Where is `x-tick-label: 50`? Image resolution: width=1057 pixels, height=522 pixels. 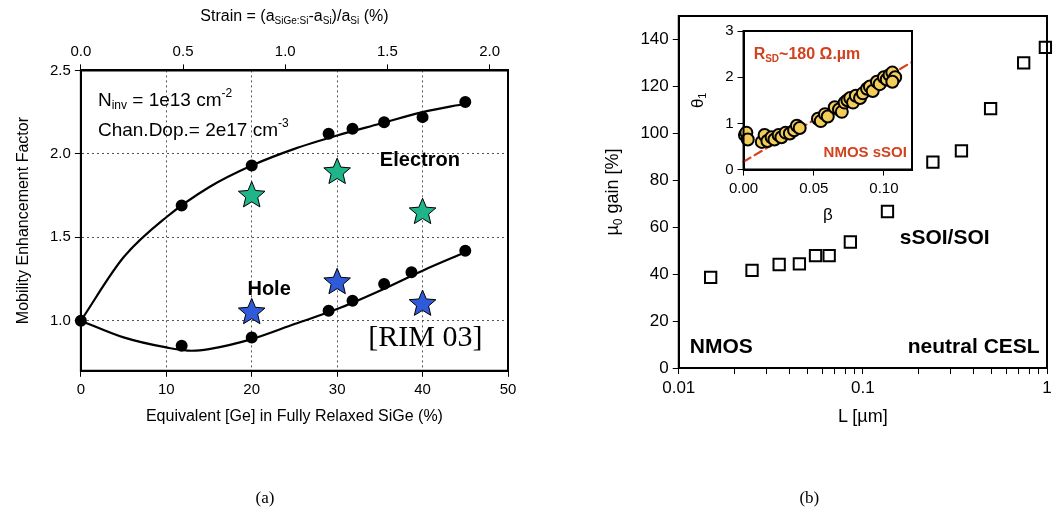
x-tick-label: 50 is located at coordinates (508, 388).